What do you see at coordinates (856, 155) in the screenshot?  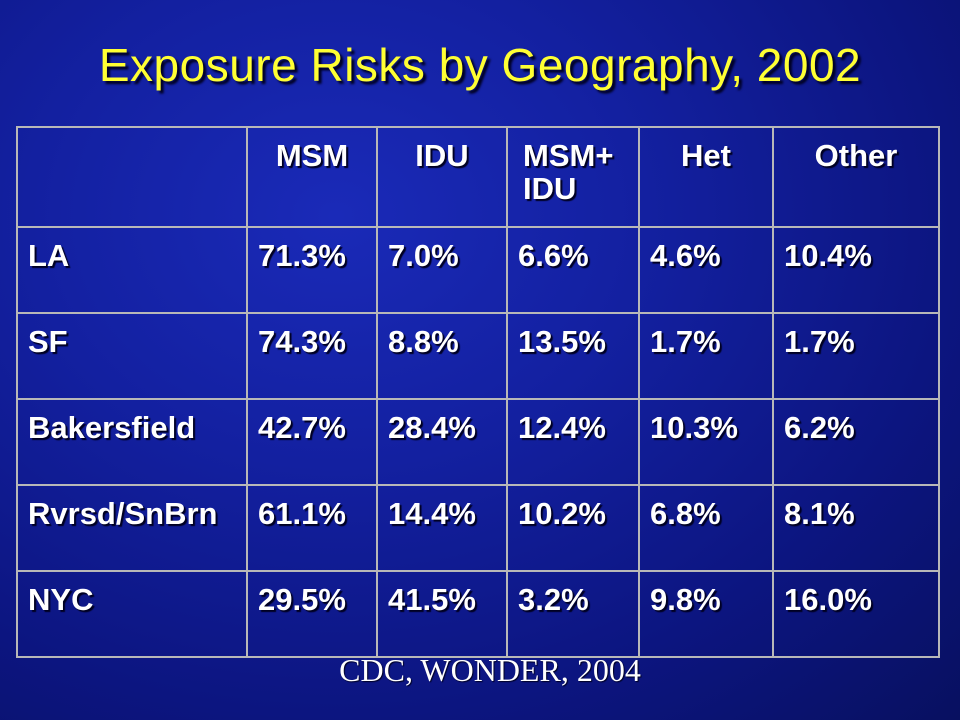 I see `column-header-label: Other` at bounding box center [856, 155].